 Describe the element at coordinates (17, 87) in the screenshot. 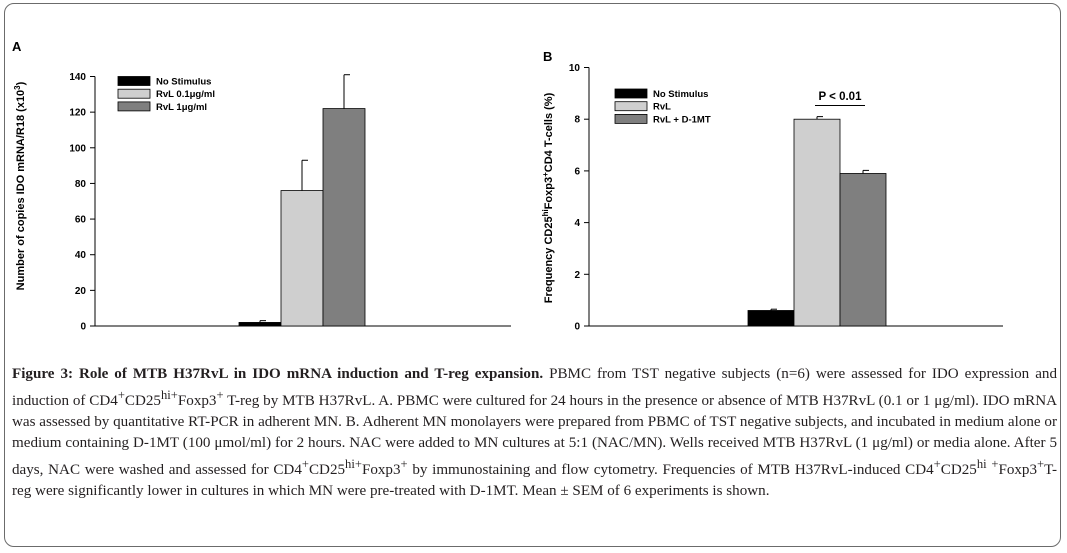

I see `panel-a-ylabel-sup: 3` at that location.